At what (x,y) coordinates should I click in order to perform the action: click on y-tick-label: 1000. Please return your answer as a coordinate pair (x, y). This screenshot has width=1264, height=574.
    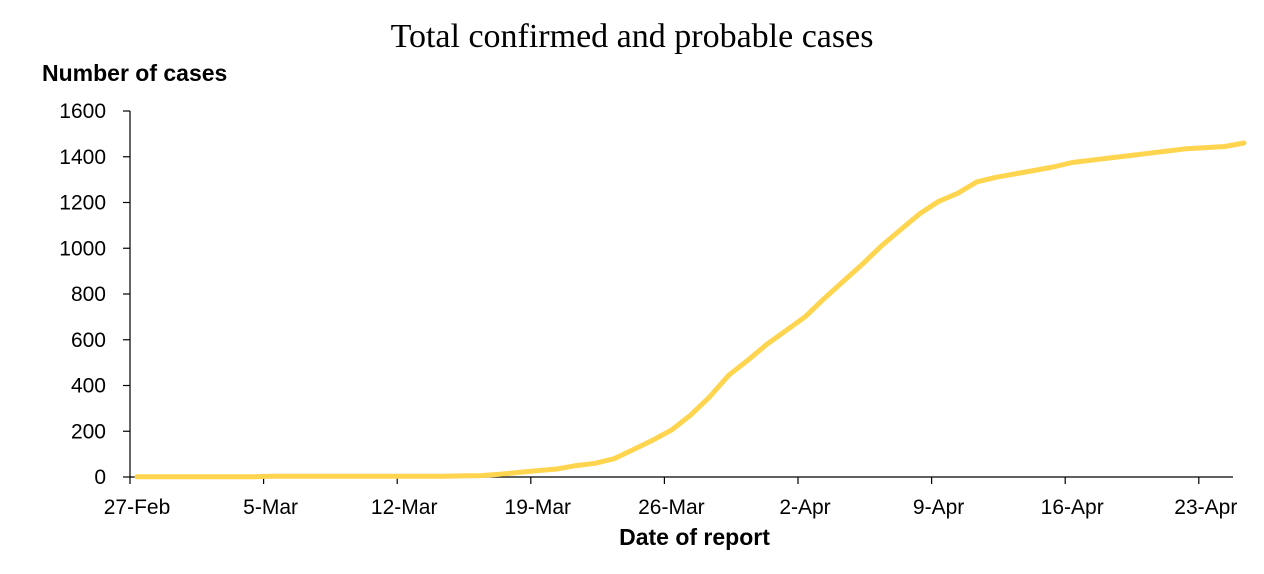
    Looking at the image, I should click on (82, 248).